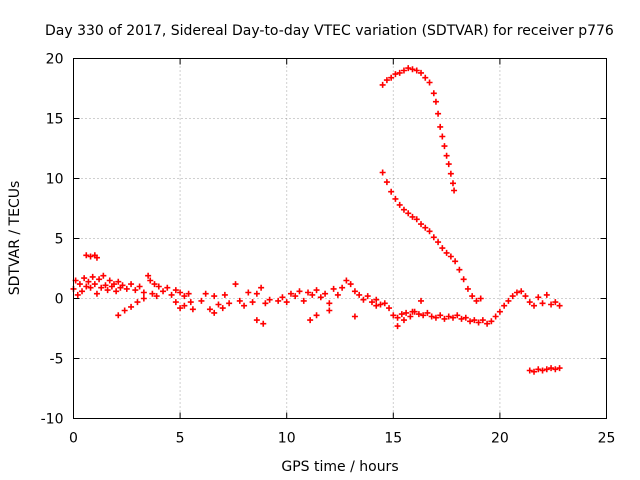  Describe the element at coordinates (339, 467) in the screenshot. I see `x-axis-label: GPS time / hours` at that location.